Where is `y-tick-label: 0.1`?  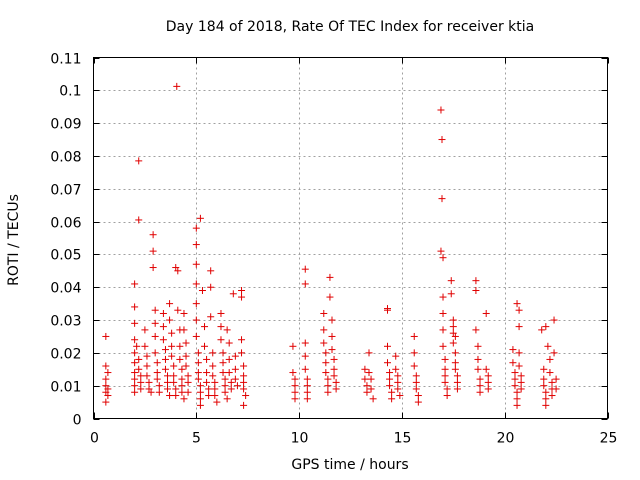 y-tick-label: 0.1 is located at coordinates (70, 92).